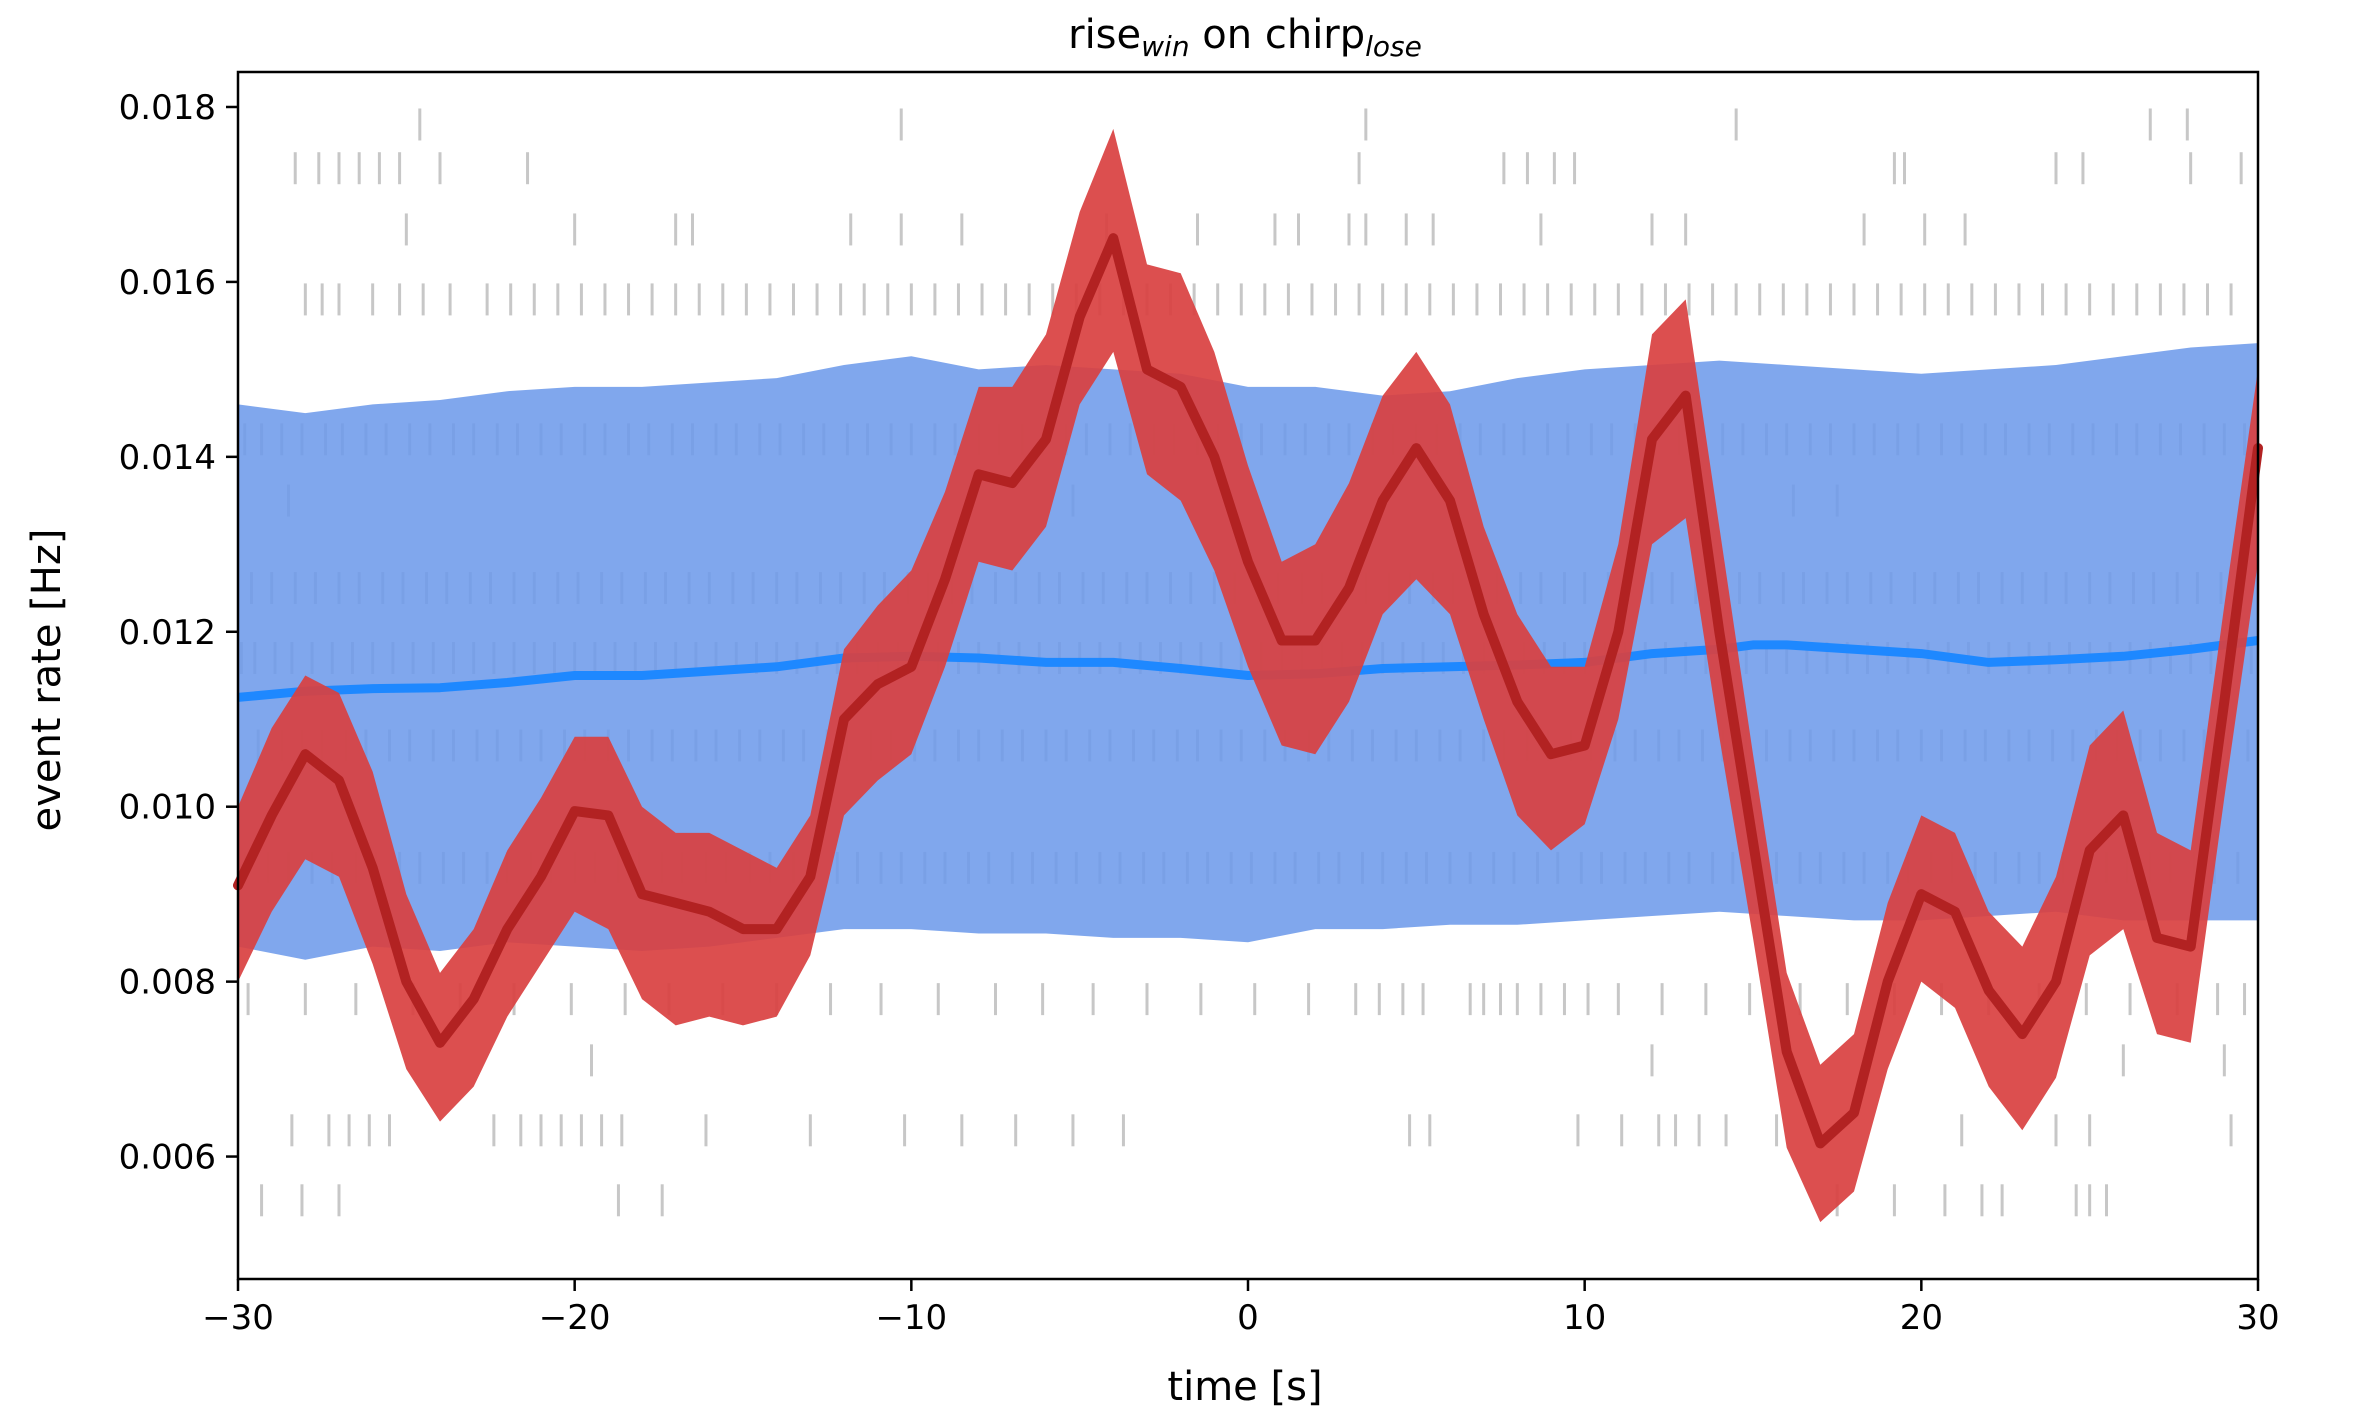 The width and height of the screenshot is (2362, 1417). I want to click on title-target: chirp, so click(1315, 35).